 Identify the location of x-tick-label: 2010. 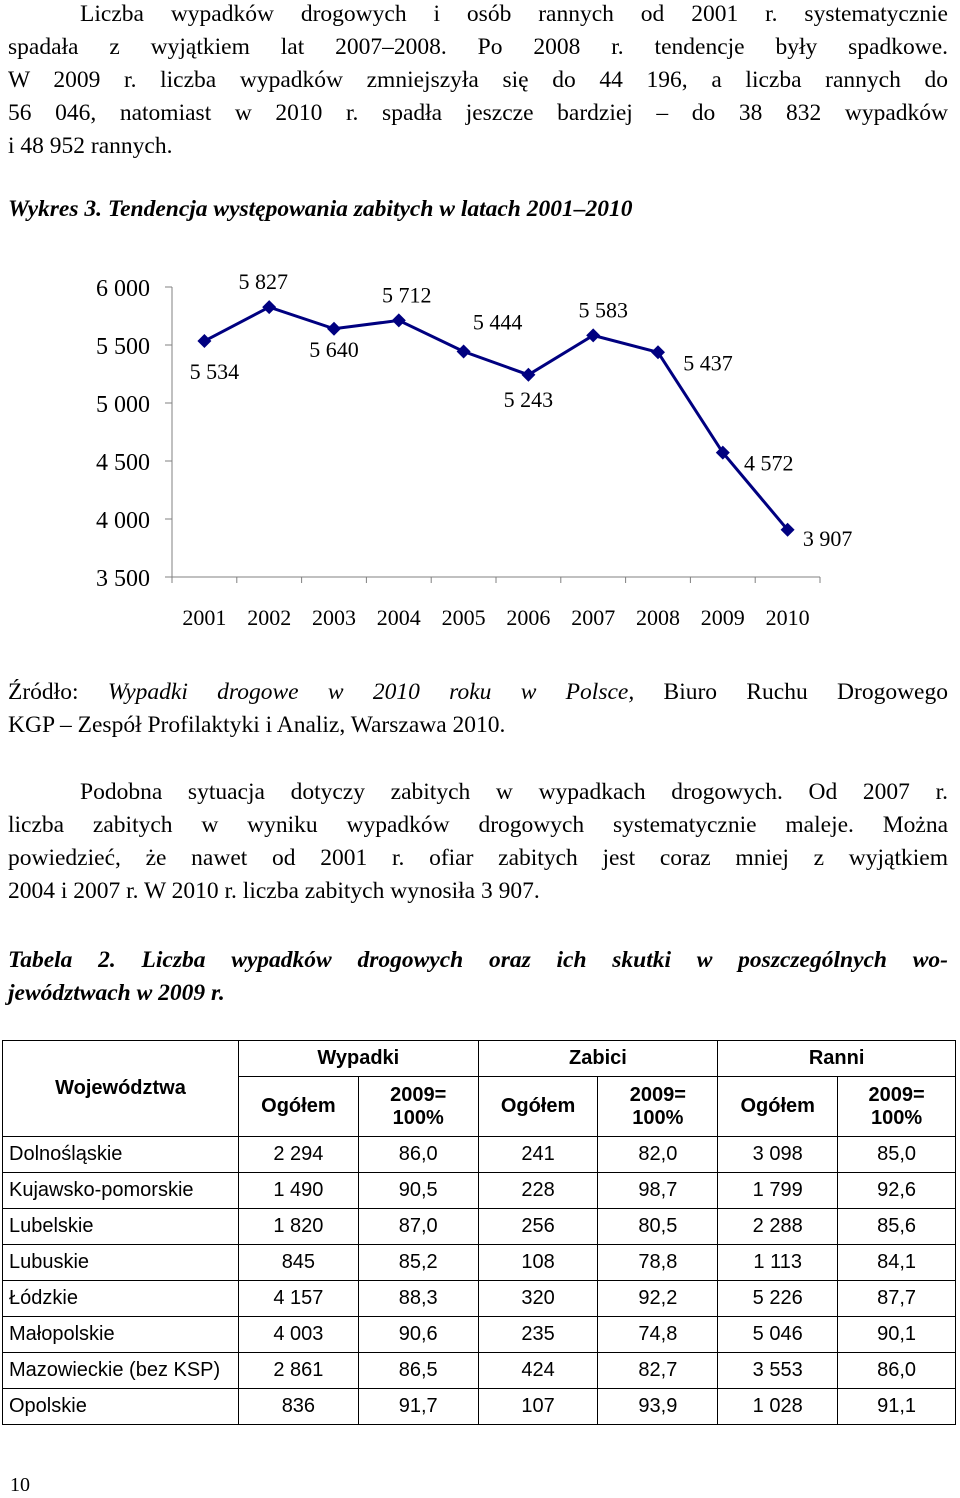
(788, 617).